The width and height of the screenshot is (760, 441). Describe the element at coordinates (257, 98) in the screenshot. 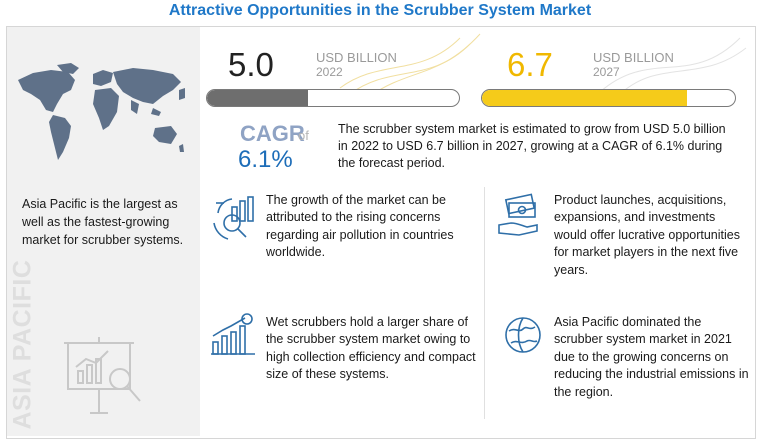

I see `progress-fill-2022` at that location.